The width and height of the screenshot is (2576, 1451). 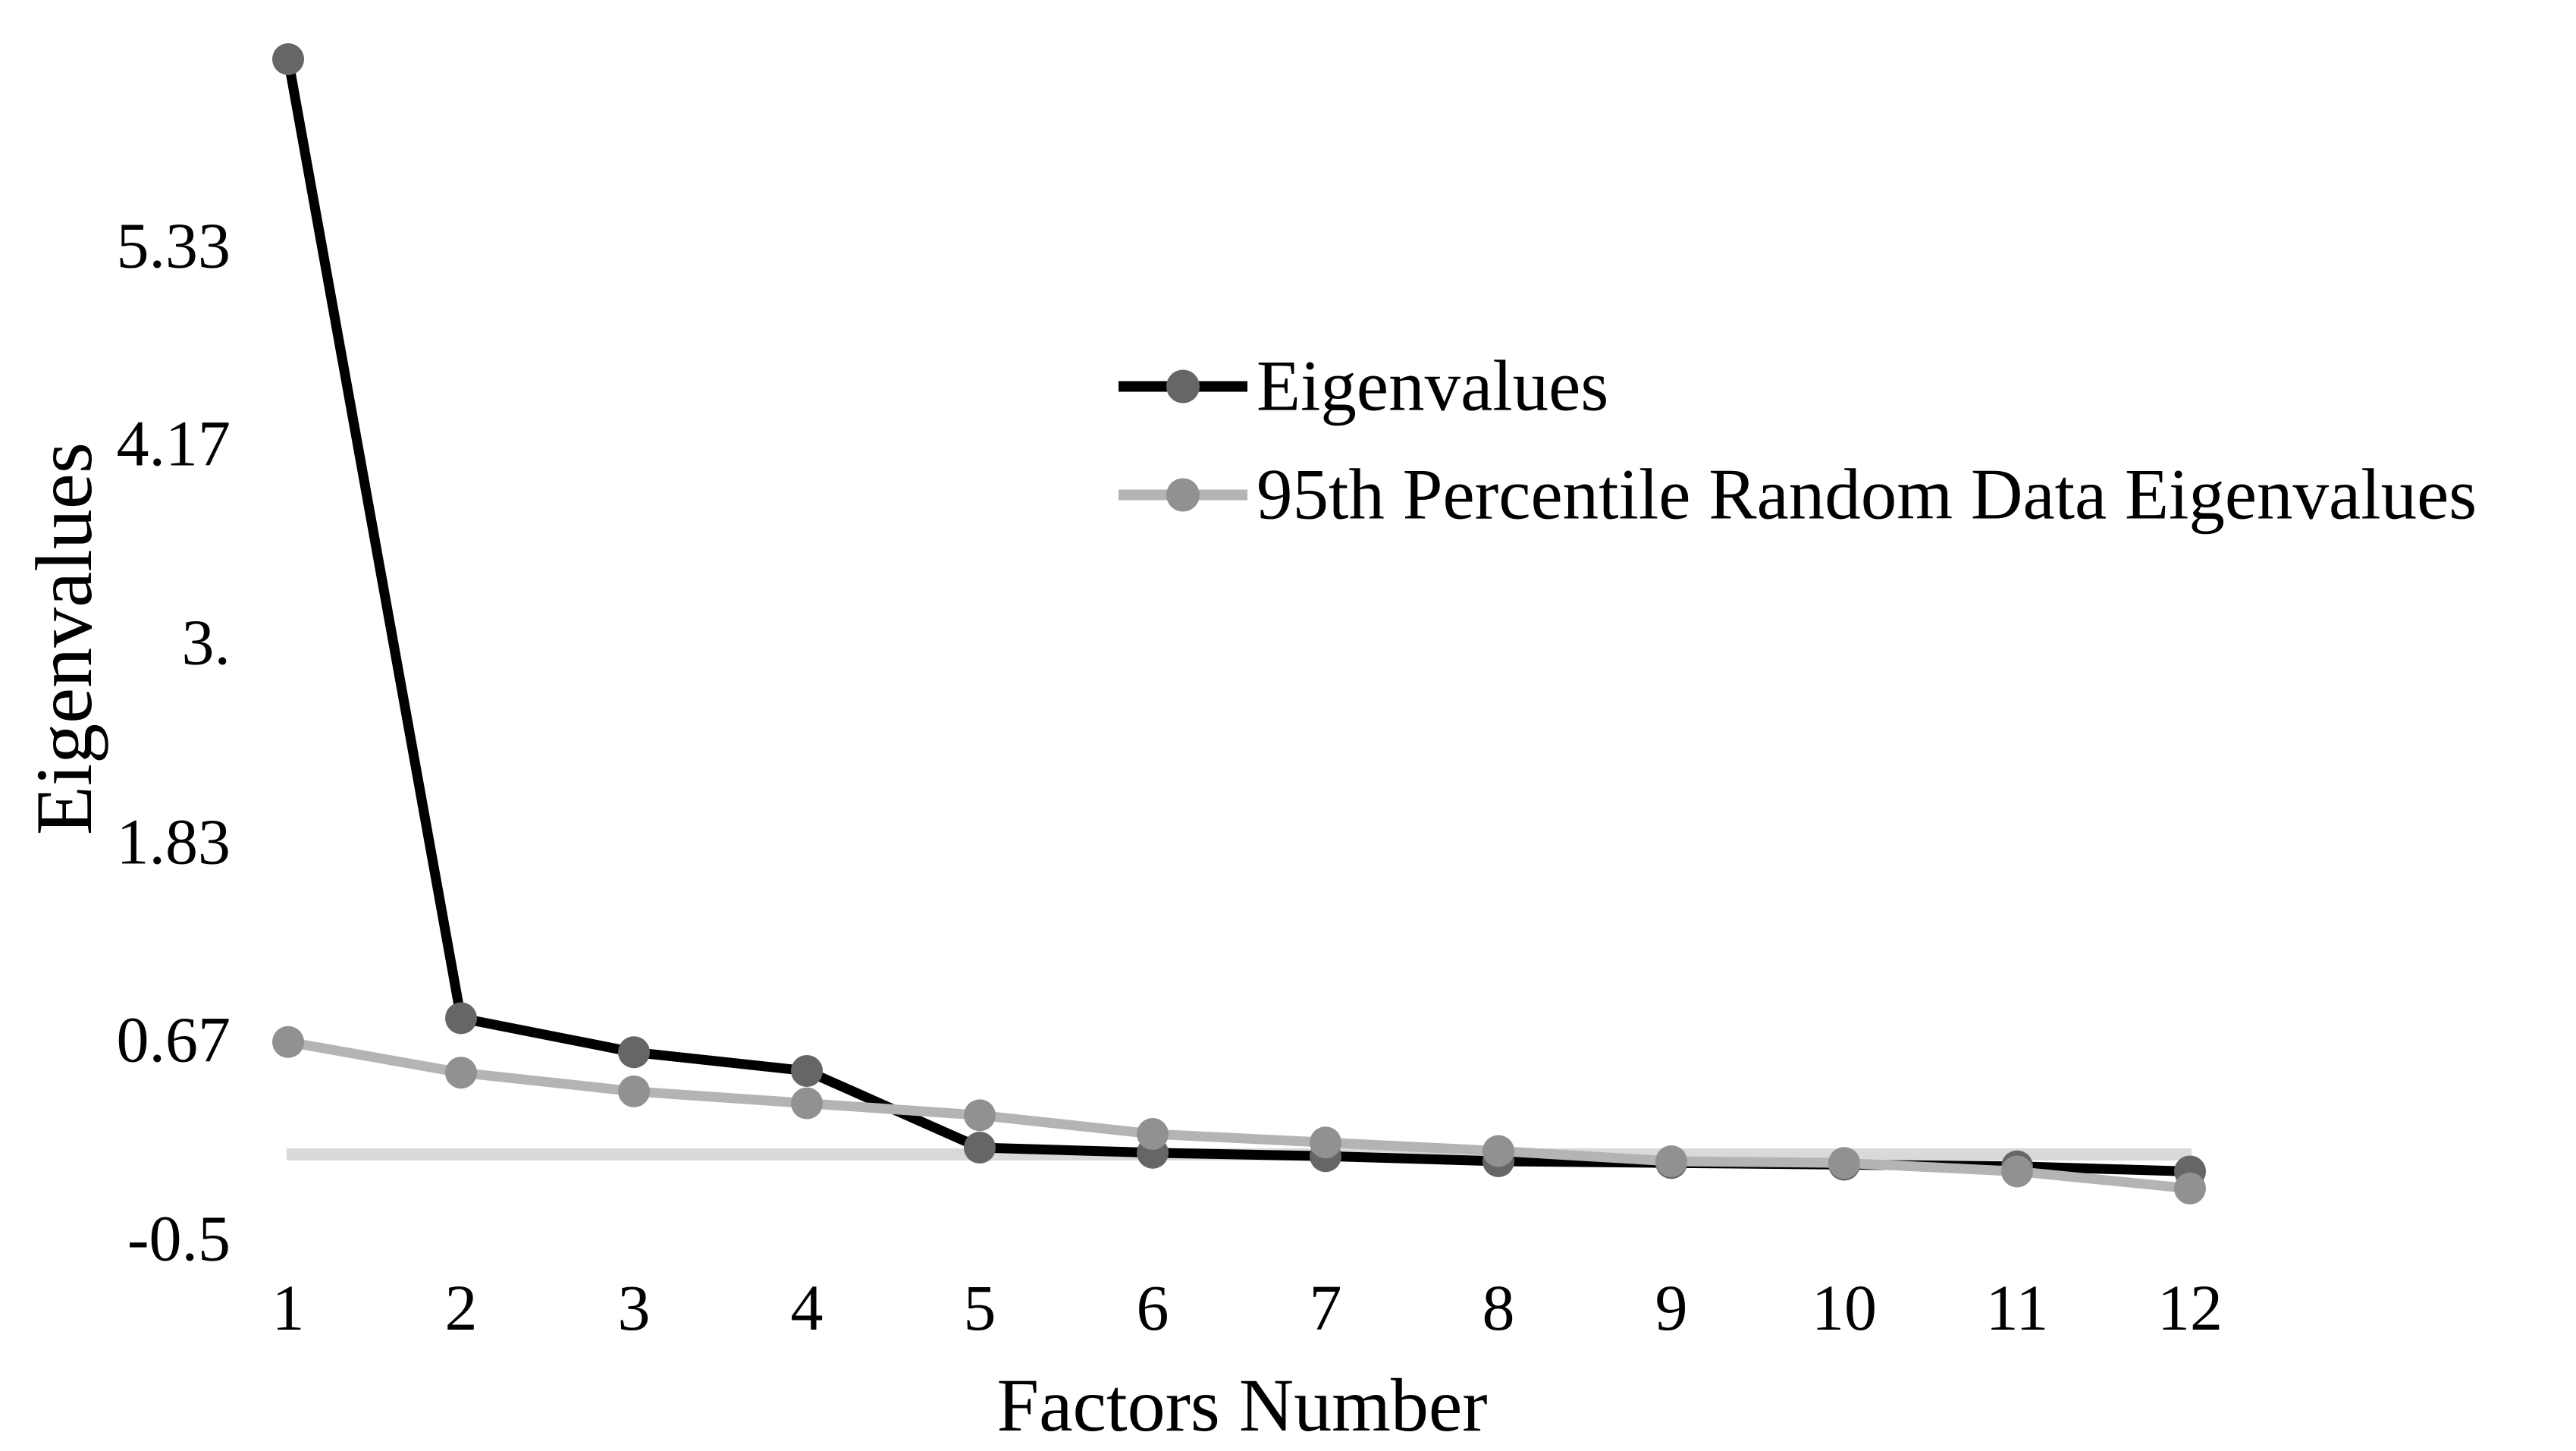 I want to click on legend-label-random-data-eigenvalues: 95th Percentile Random Data Eigenvalues, so click(x=1867, y=494).